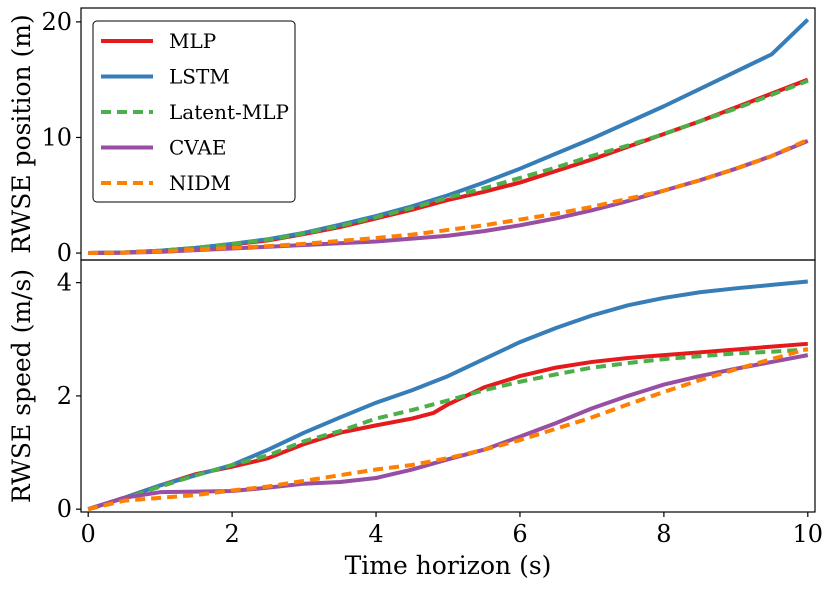  What do you see at coordinates (375, 534) in the screenshot?
I see `x-tick-label: 4` at bounding box center [375, 534].